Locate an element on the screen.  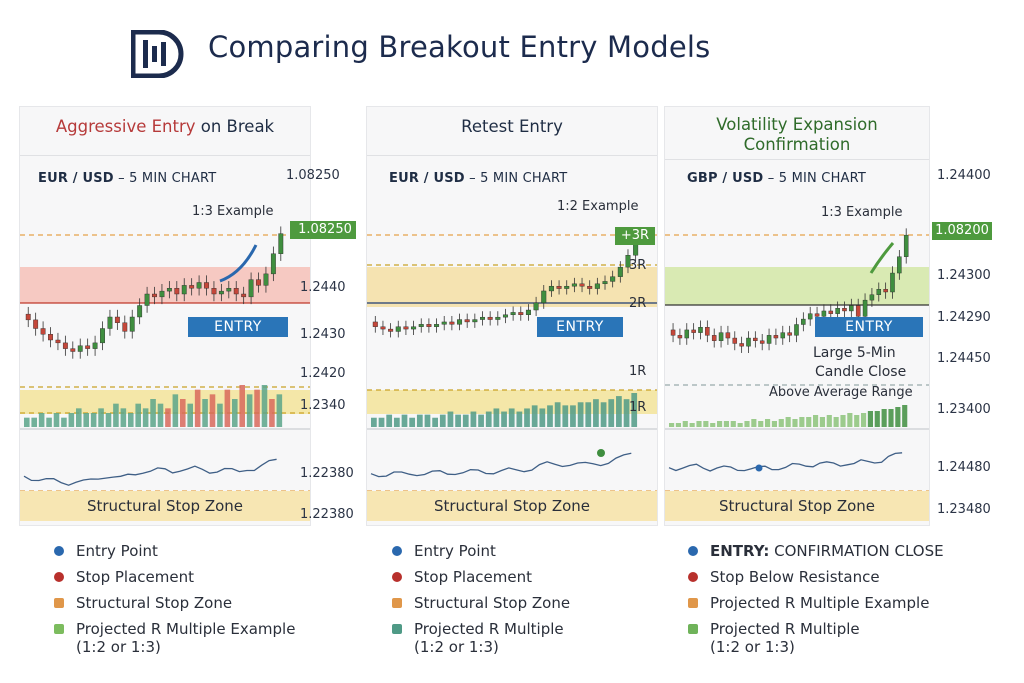
legend-label: Projected R Multiple is located at coordinates (785, 629).